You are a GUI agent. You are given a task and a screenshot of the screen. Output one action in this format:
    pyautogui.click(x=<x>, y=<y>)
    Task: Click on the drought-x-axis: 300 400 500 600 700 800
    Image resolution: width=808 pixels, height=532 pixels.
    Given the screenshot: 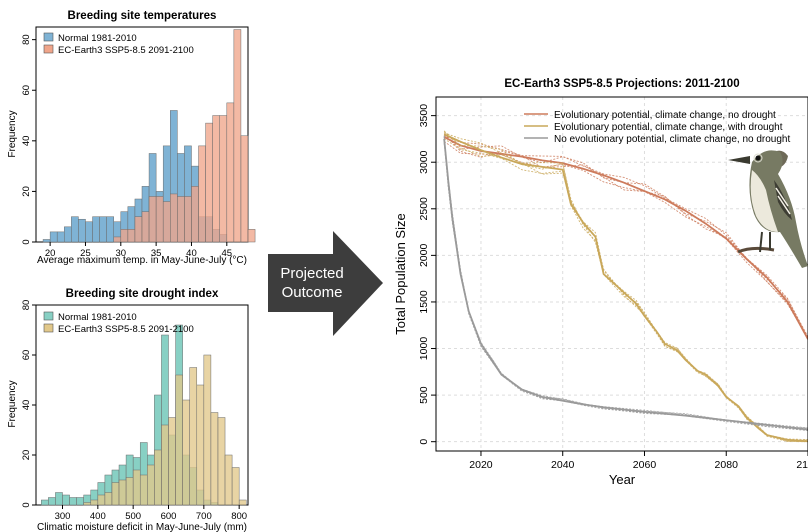 What is the action you would take?
    pyautogui.click(x=151, y=513)
    